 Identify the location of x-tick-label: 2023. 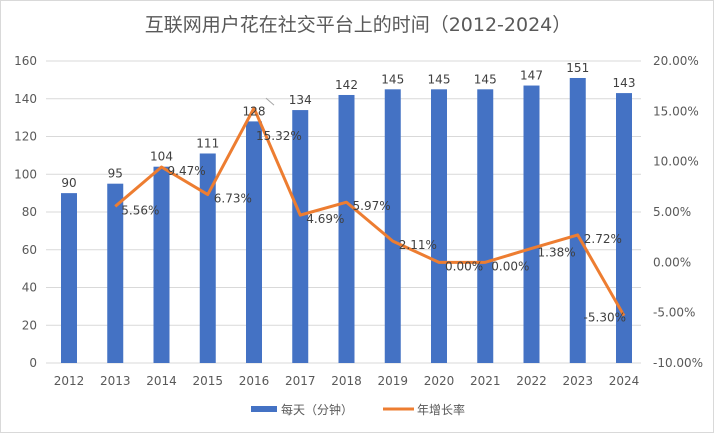
(577, 381).